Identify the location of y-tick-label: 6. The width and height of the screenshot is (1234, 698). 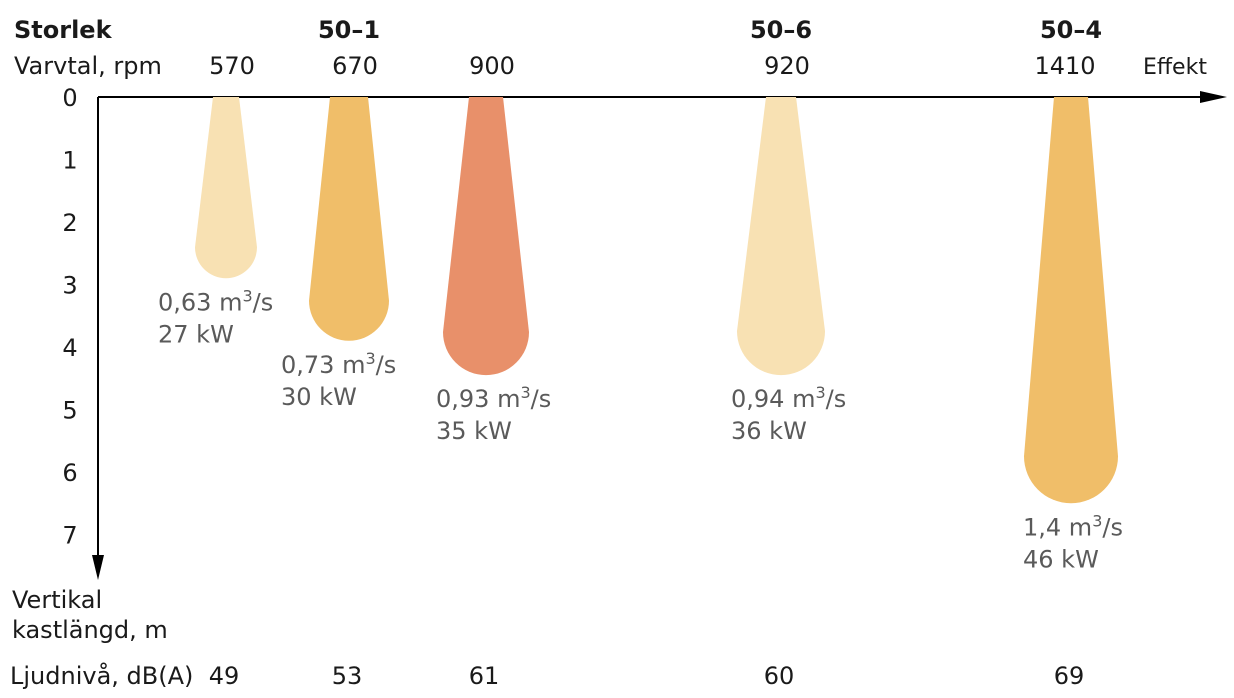
(69, 473).